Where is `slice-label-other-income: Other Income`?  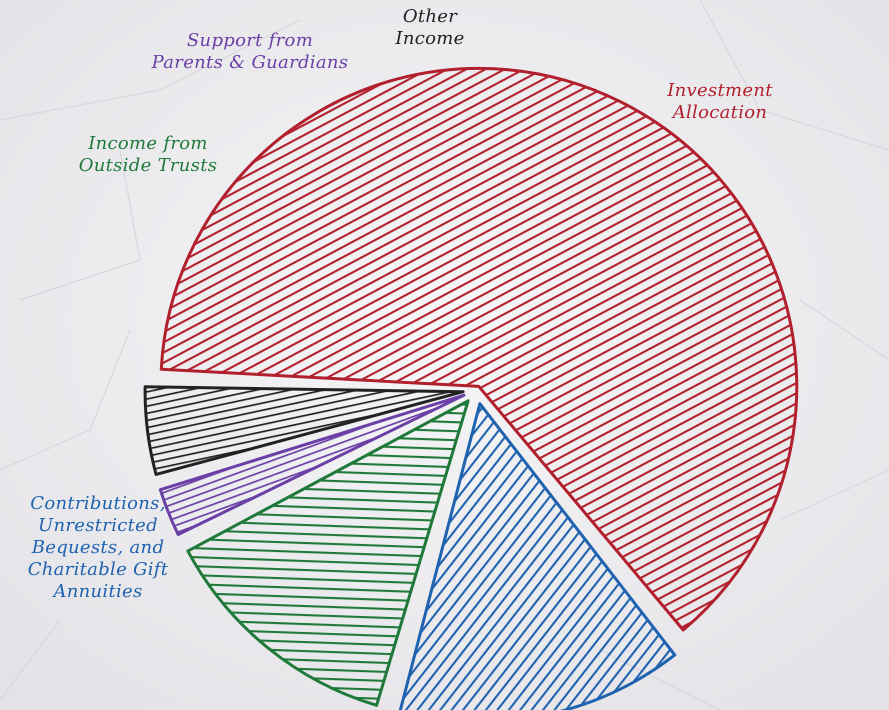 slice-label-other-income: Other Income is located at coordinates (430, 27).